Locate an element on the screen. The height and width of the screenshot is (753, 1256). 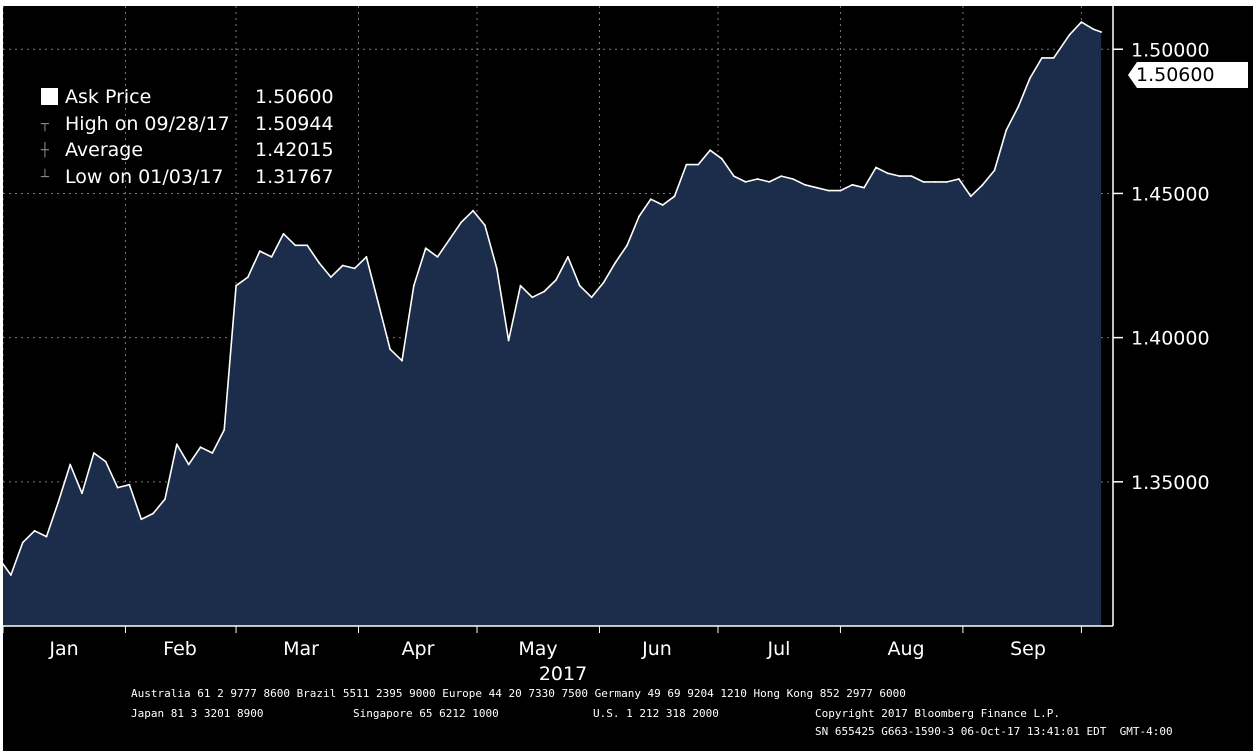
y-tick-label: 1.50000 is located at coordinates (1170, 50).